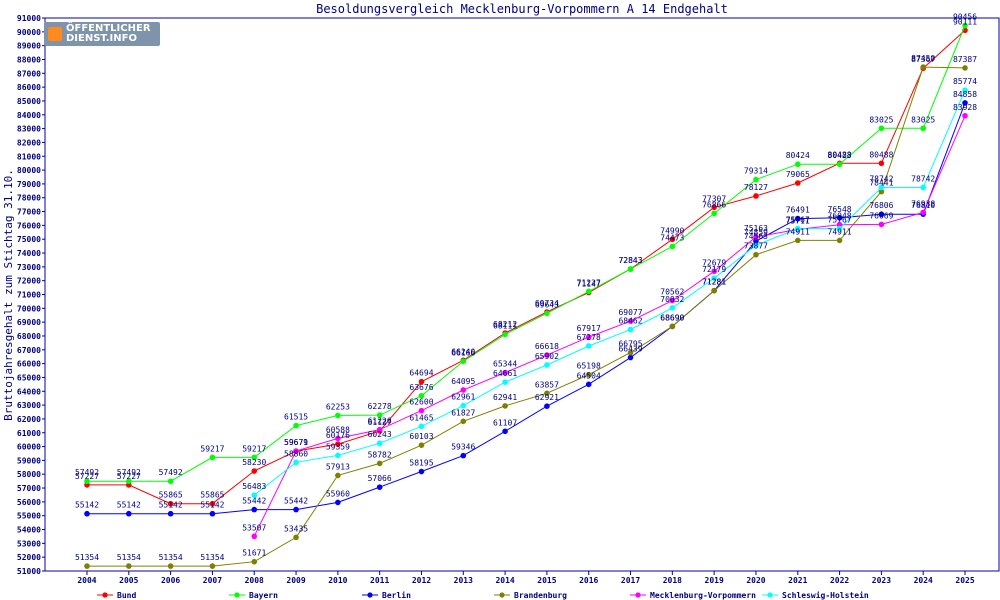 The width and height of the screenshot is (1000, 600). Describe the element at coordinates (630, 260) in the screenshot. I see `data-label: 72843` at that location.